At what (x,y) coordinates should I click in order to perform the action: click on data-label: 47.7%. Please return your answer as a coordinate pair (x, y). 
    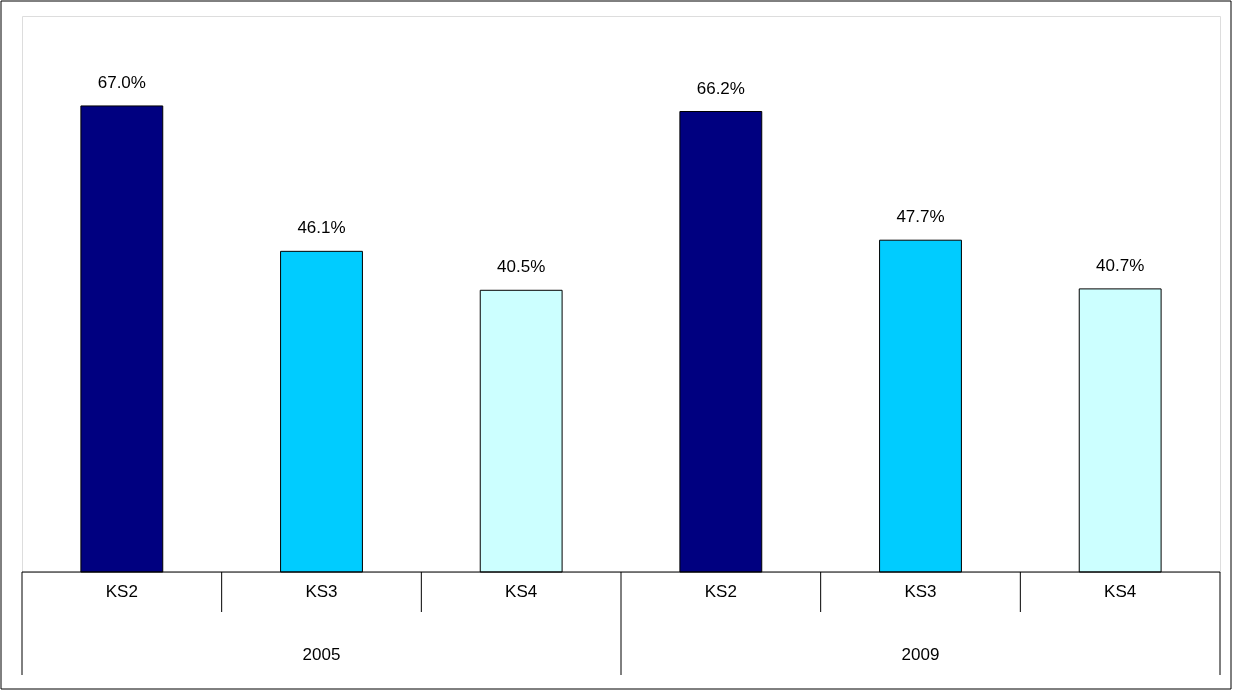
    Looking at the image, I should click on (920, 217).